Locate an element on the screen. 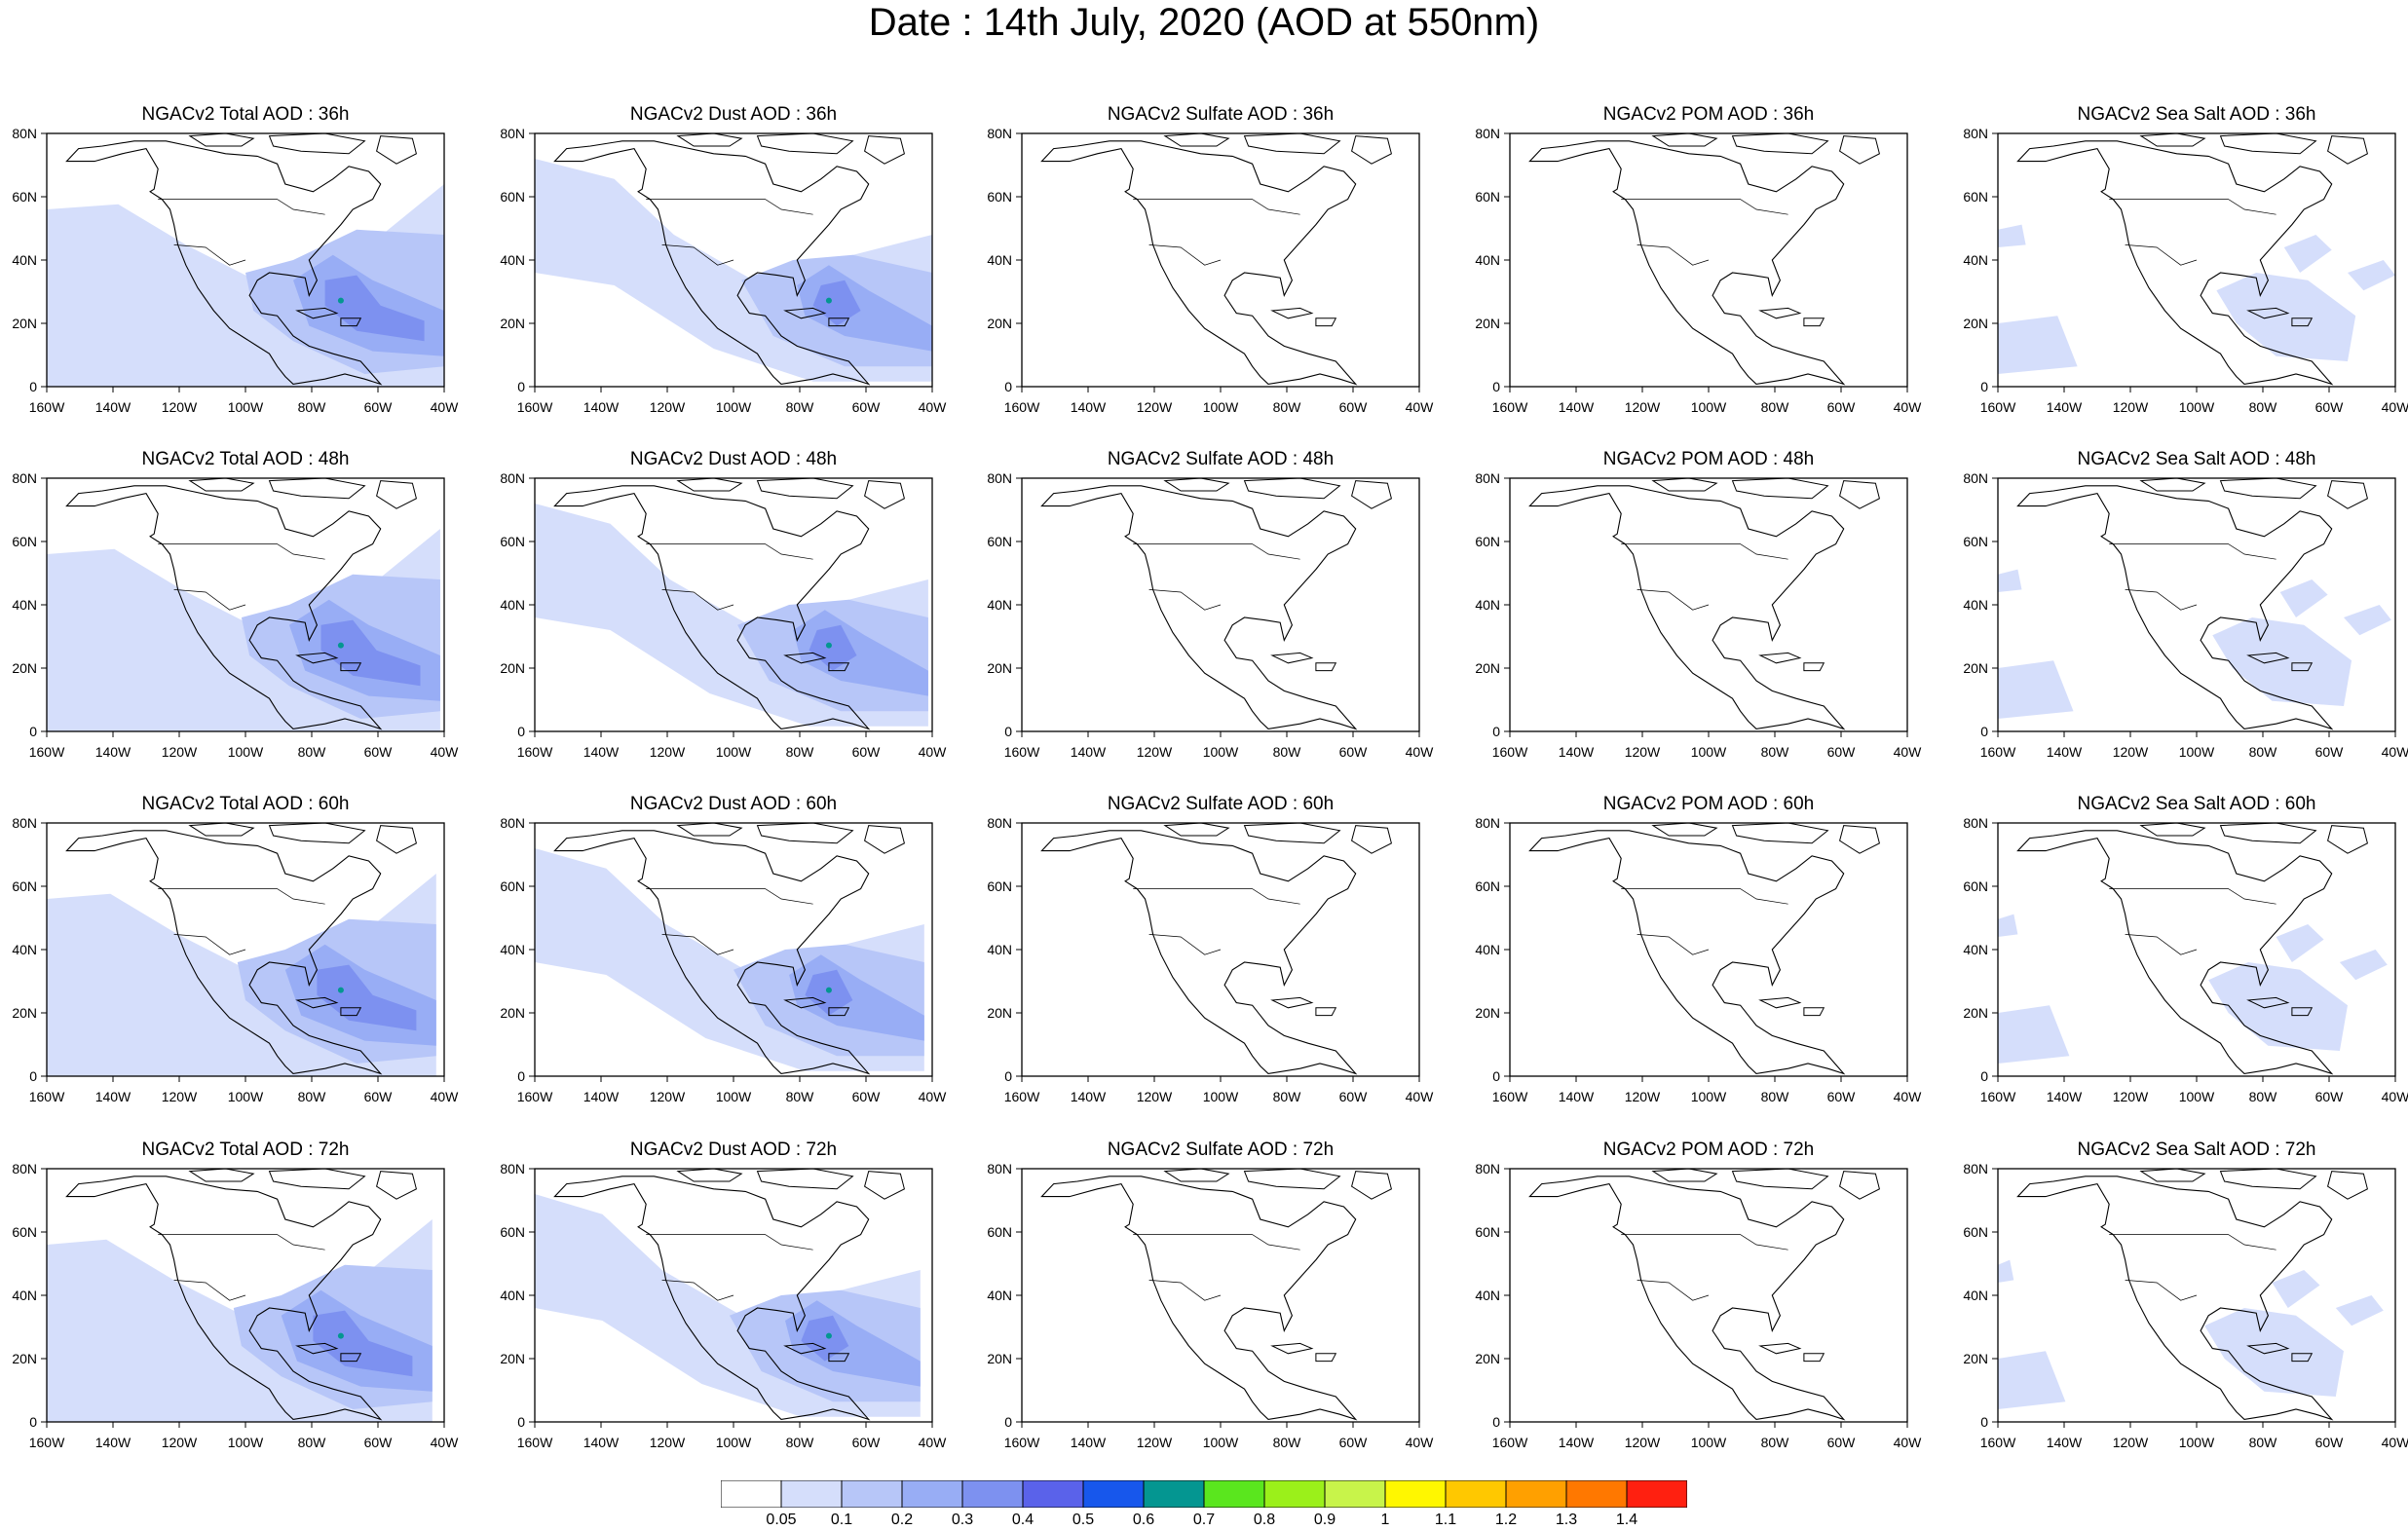  panel-title: NGACv2 POM AOD : 60h is located at coordinates (1708, 804).